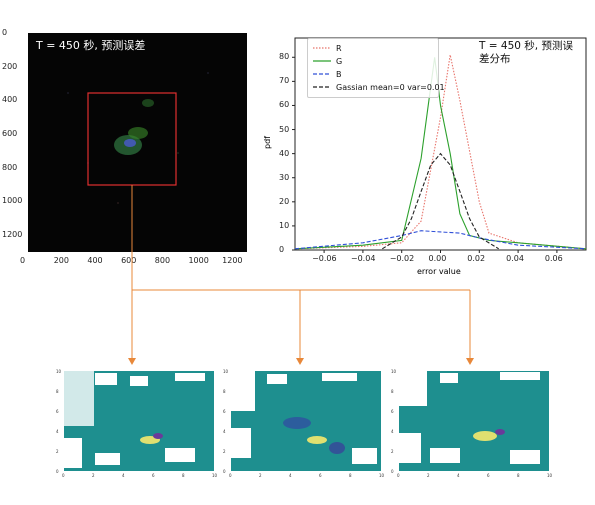 Image resolution: width=595 pixels, height=505 pixels. What do you see at coordinates (284, 81) in the screenshot?
I see `pdf-y-tick: 70` at bounding box center [284, 81].